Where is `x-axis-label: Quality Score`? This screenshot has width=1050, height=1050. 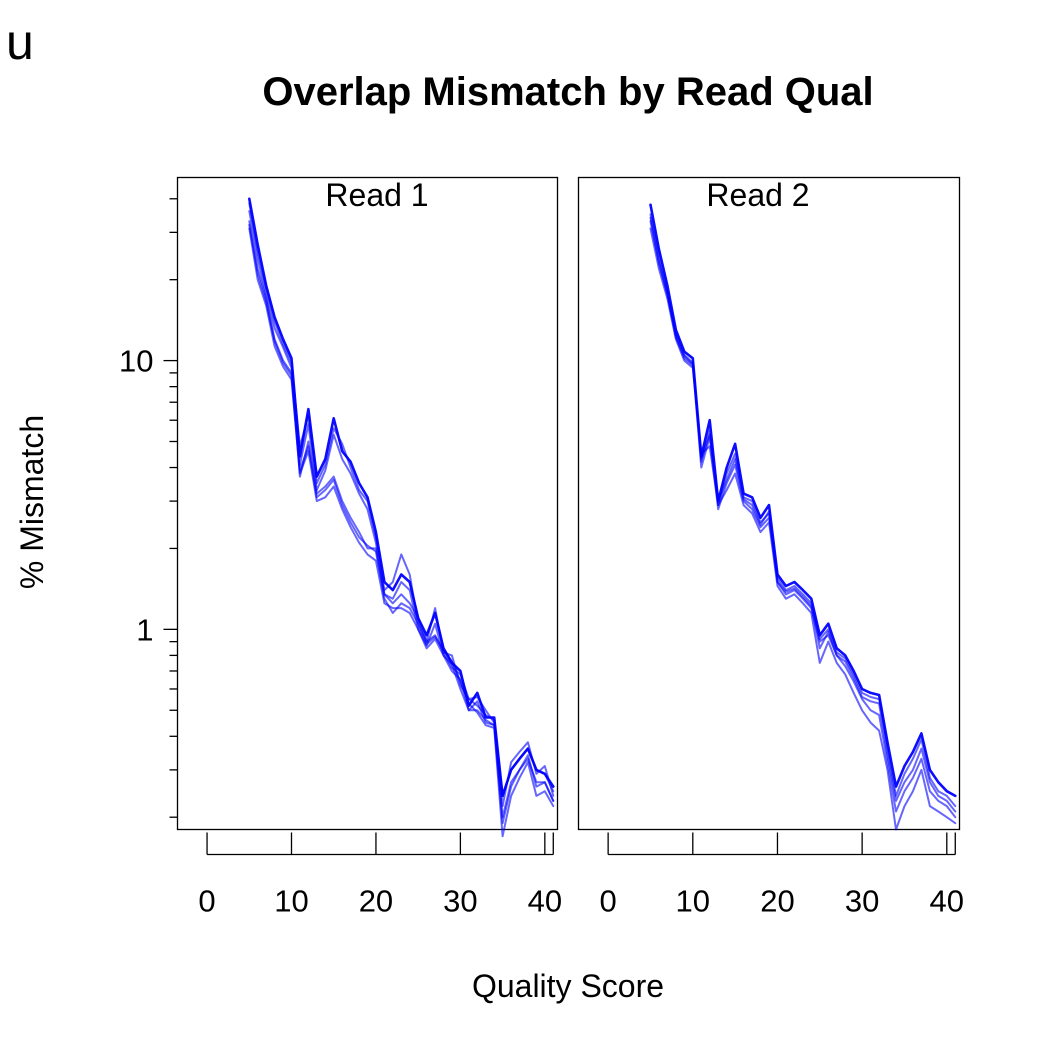 x-axis-label: Quality Score is located at coordinates (568, 986).